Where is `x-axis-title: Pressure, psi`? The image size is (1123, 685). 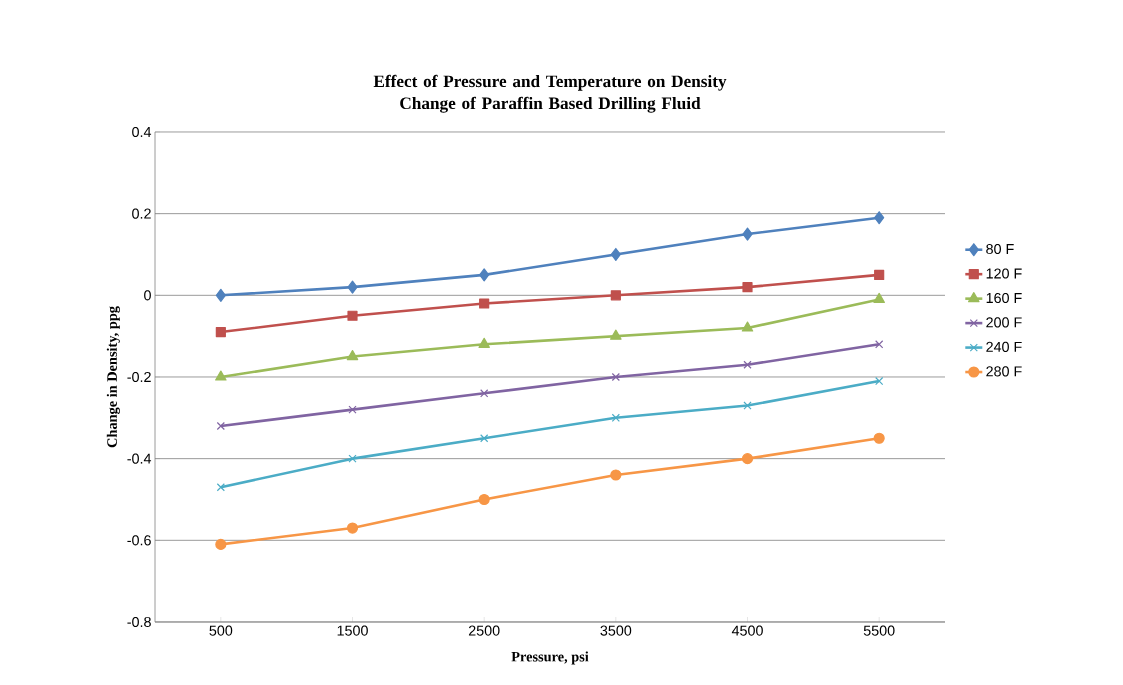 x-axis-title: Pressure, psi is located at coordinates (550, 658).